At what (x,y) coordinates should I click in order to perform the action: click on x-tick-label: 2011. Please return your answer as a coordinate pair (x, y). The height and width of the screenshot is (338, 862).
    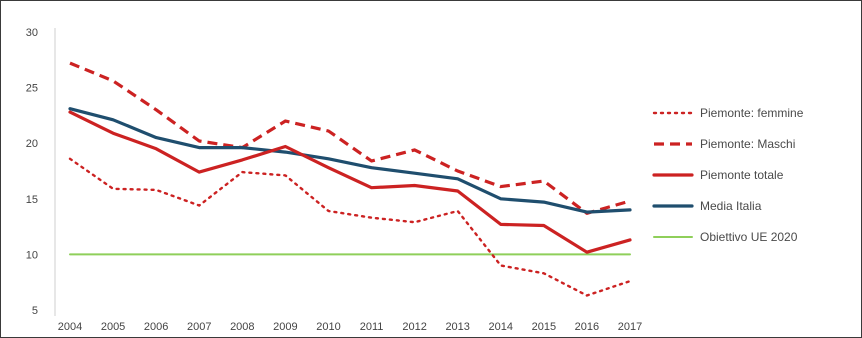
    Looking at the image, I should click on (372, 327).